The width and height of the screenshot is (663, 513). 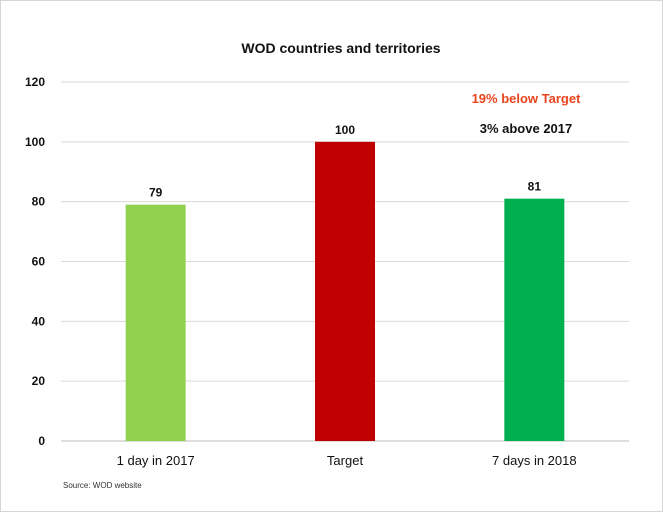 What do you see at coordinates (39, 381) in the screenshot?
I see `y-tick-label: 20` at bounding box center [39, 381].